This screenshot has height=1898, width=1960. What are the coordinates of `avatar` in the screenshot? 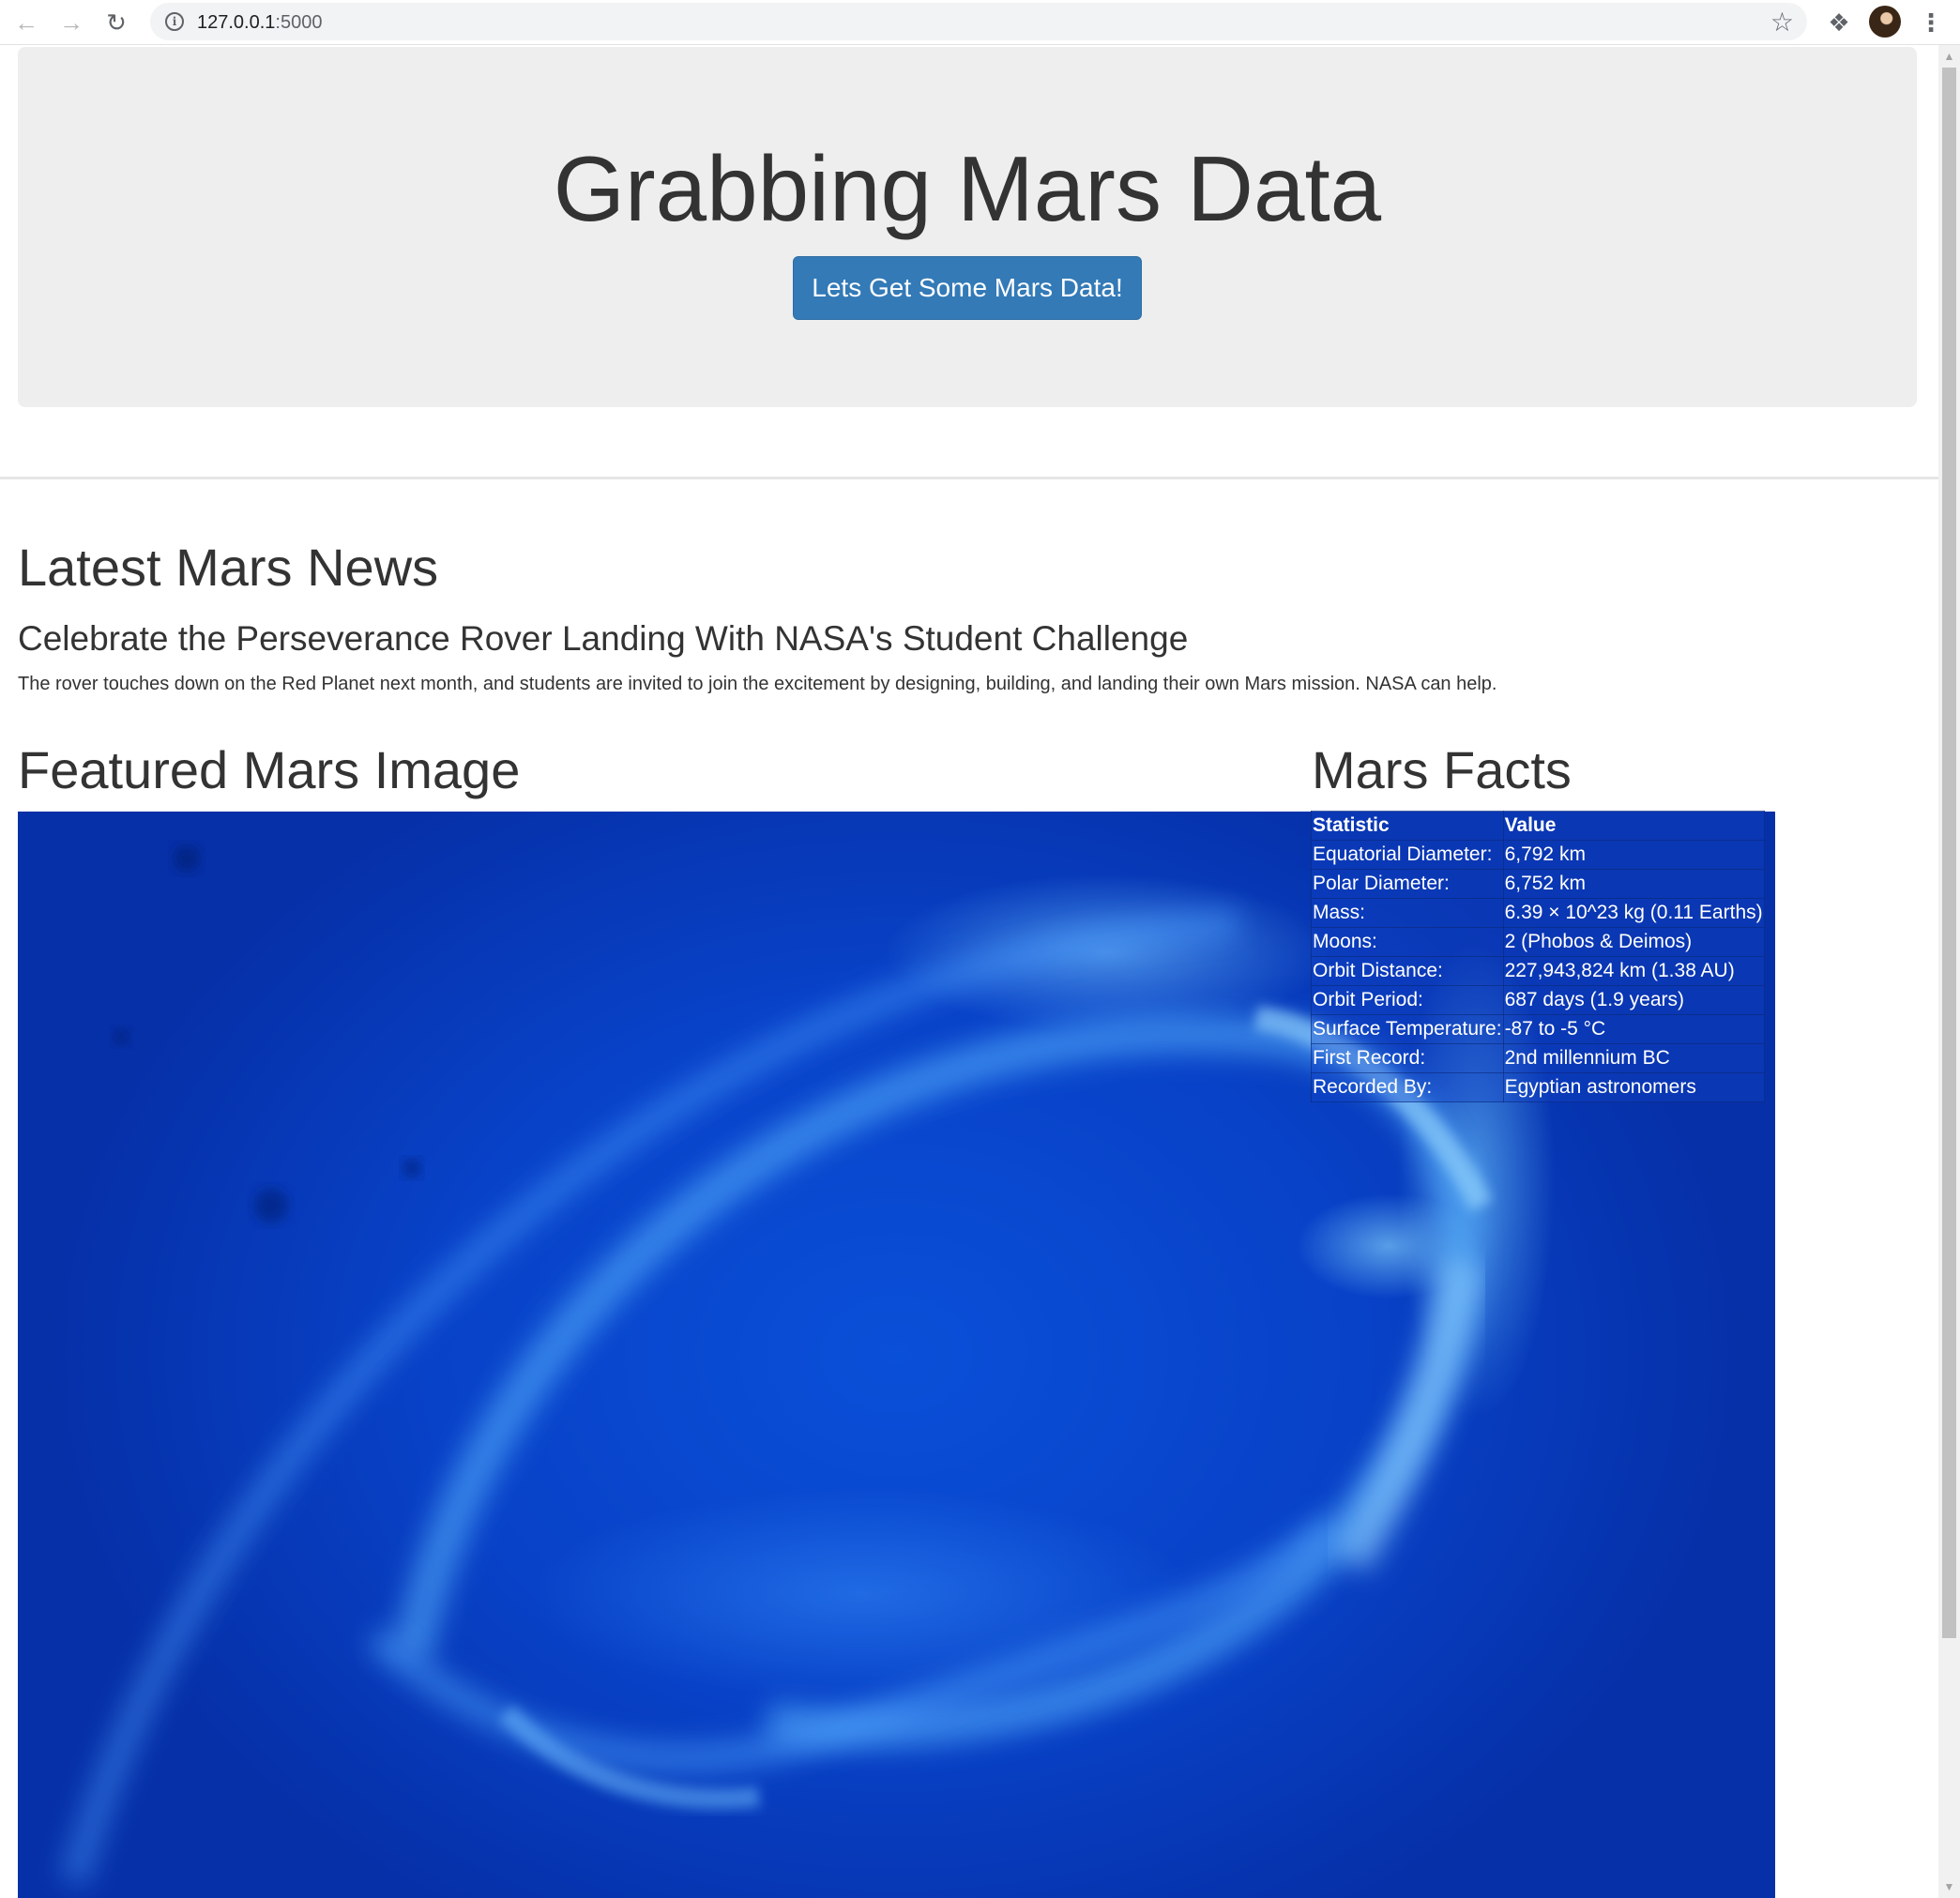 It's located at (1885, 22).